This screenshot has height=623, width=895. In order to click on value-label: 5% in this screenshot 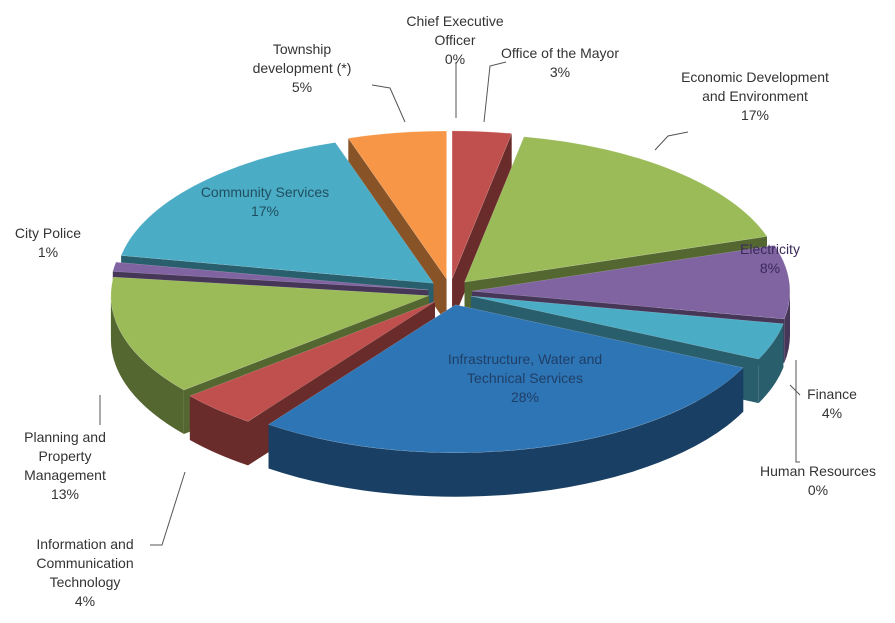, I will do `click(302, 87)`.